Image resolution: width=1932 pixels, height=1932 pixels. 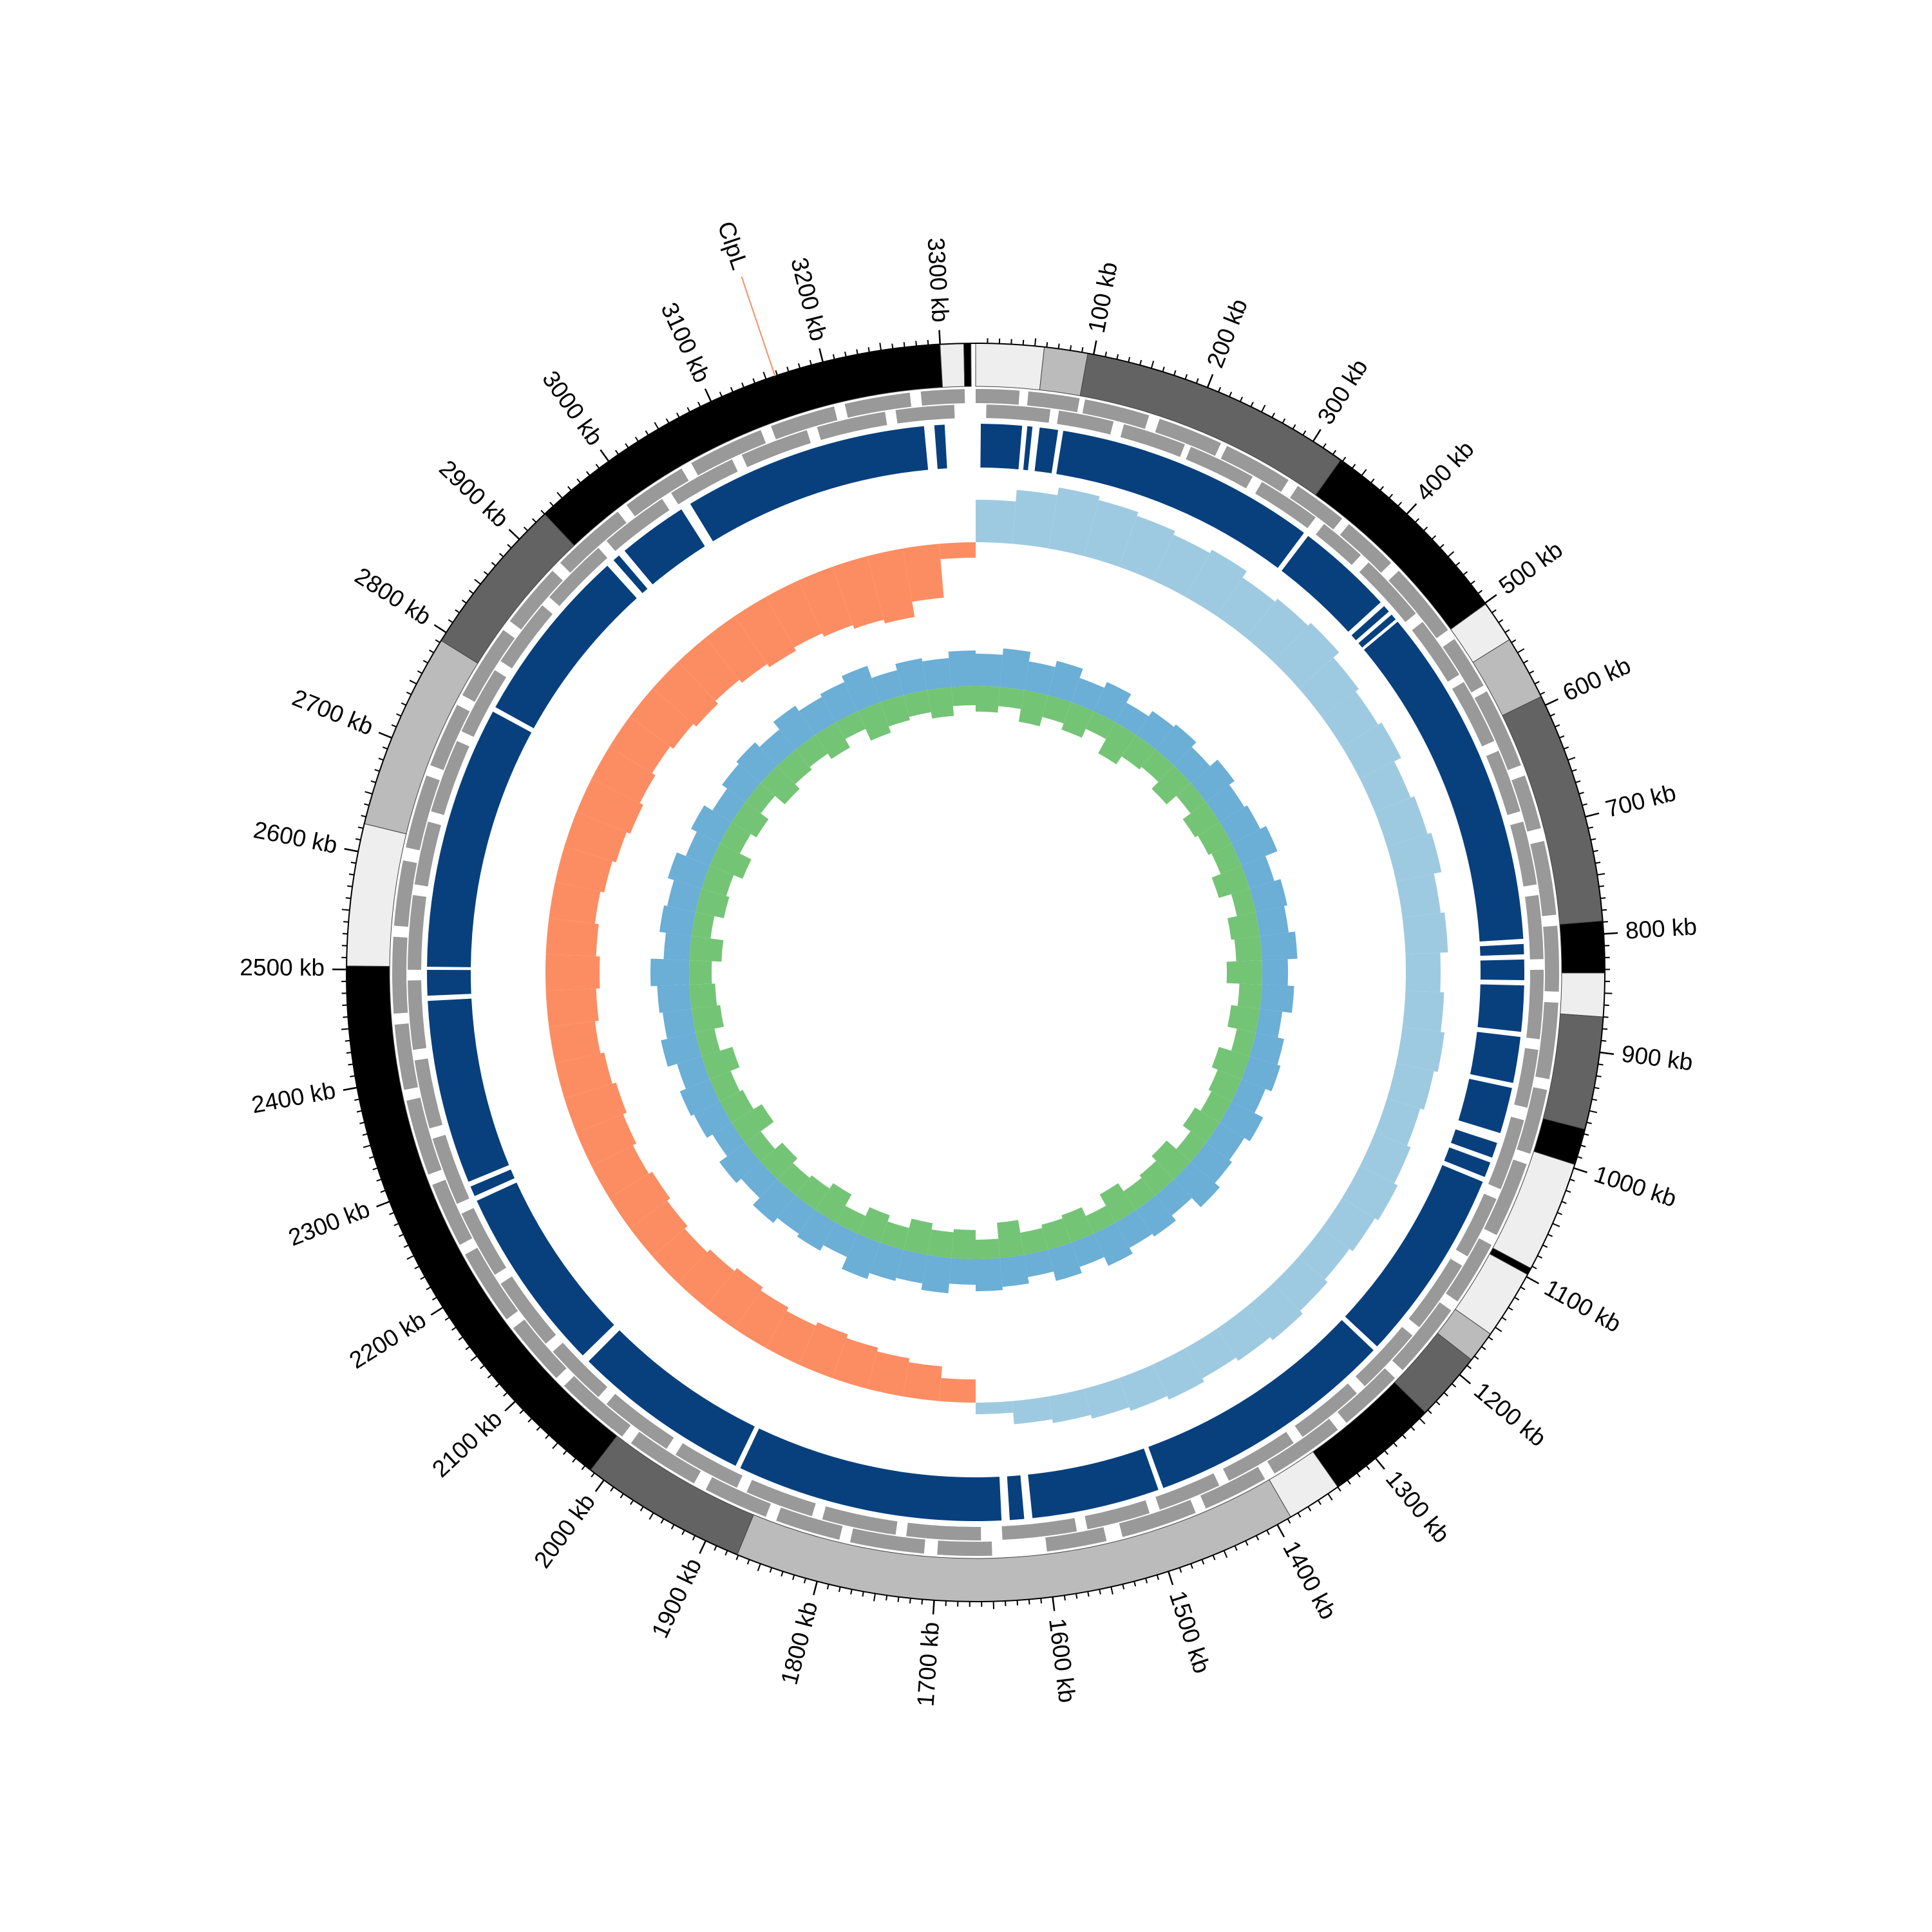 What do you see at coordinates (1189, 1632) in the screenshot?
I see `tick-label: 1500 kb` at bounding box center [1189, 1632].